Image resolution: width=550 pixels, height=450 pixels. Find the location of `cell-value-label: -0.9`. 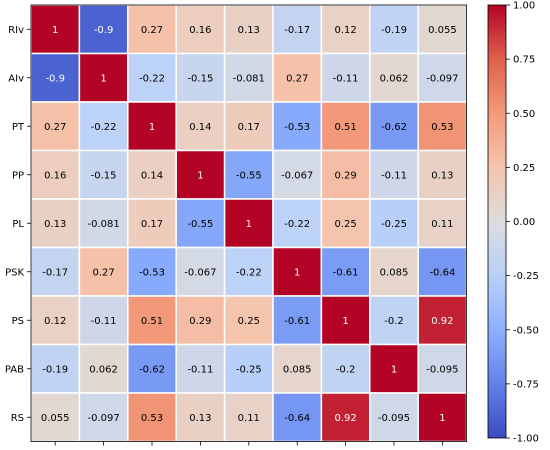

cell-value-label: -0.9 is located at coordinates (104, 30).